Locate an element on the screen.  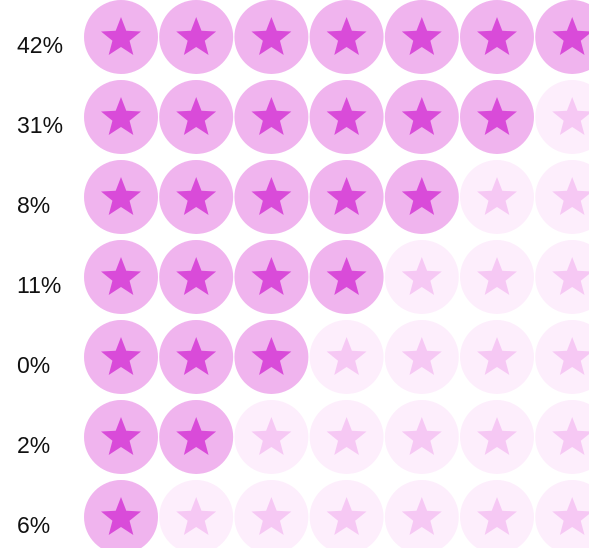
percent-label: 2% is located at coordinates (33, 445).